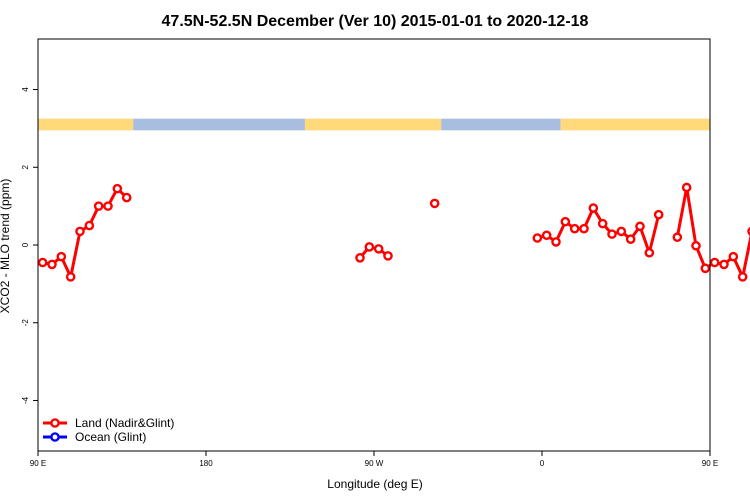  I want to click on y-tick-label: 2, so click(25, 166).